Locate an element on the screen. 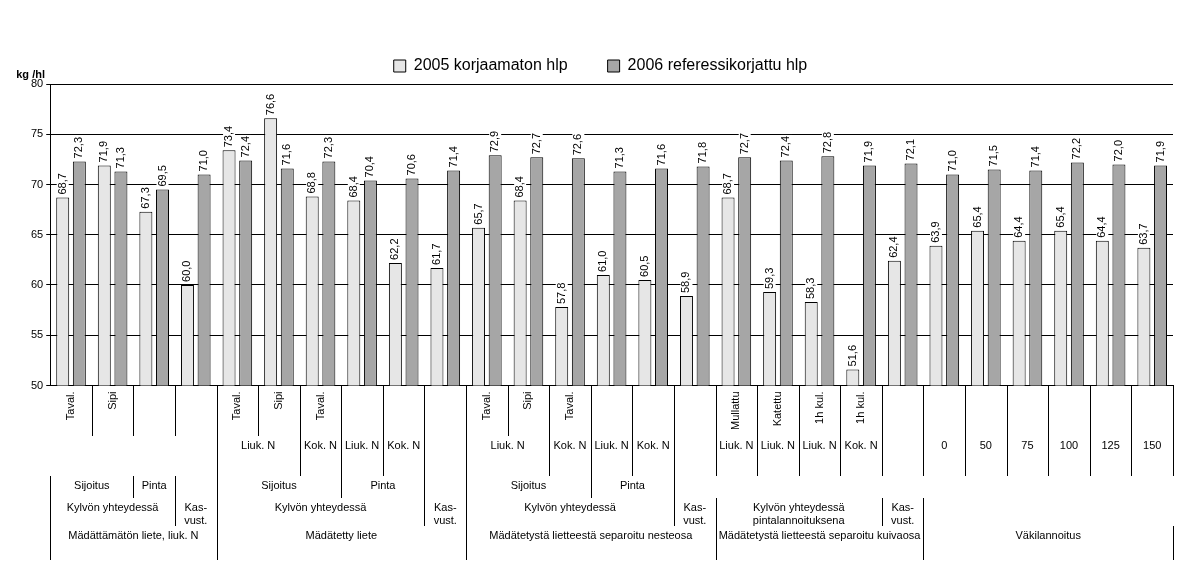  data-label: 72,1 is located at coordinates (910, 149).